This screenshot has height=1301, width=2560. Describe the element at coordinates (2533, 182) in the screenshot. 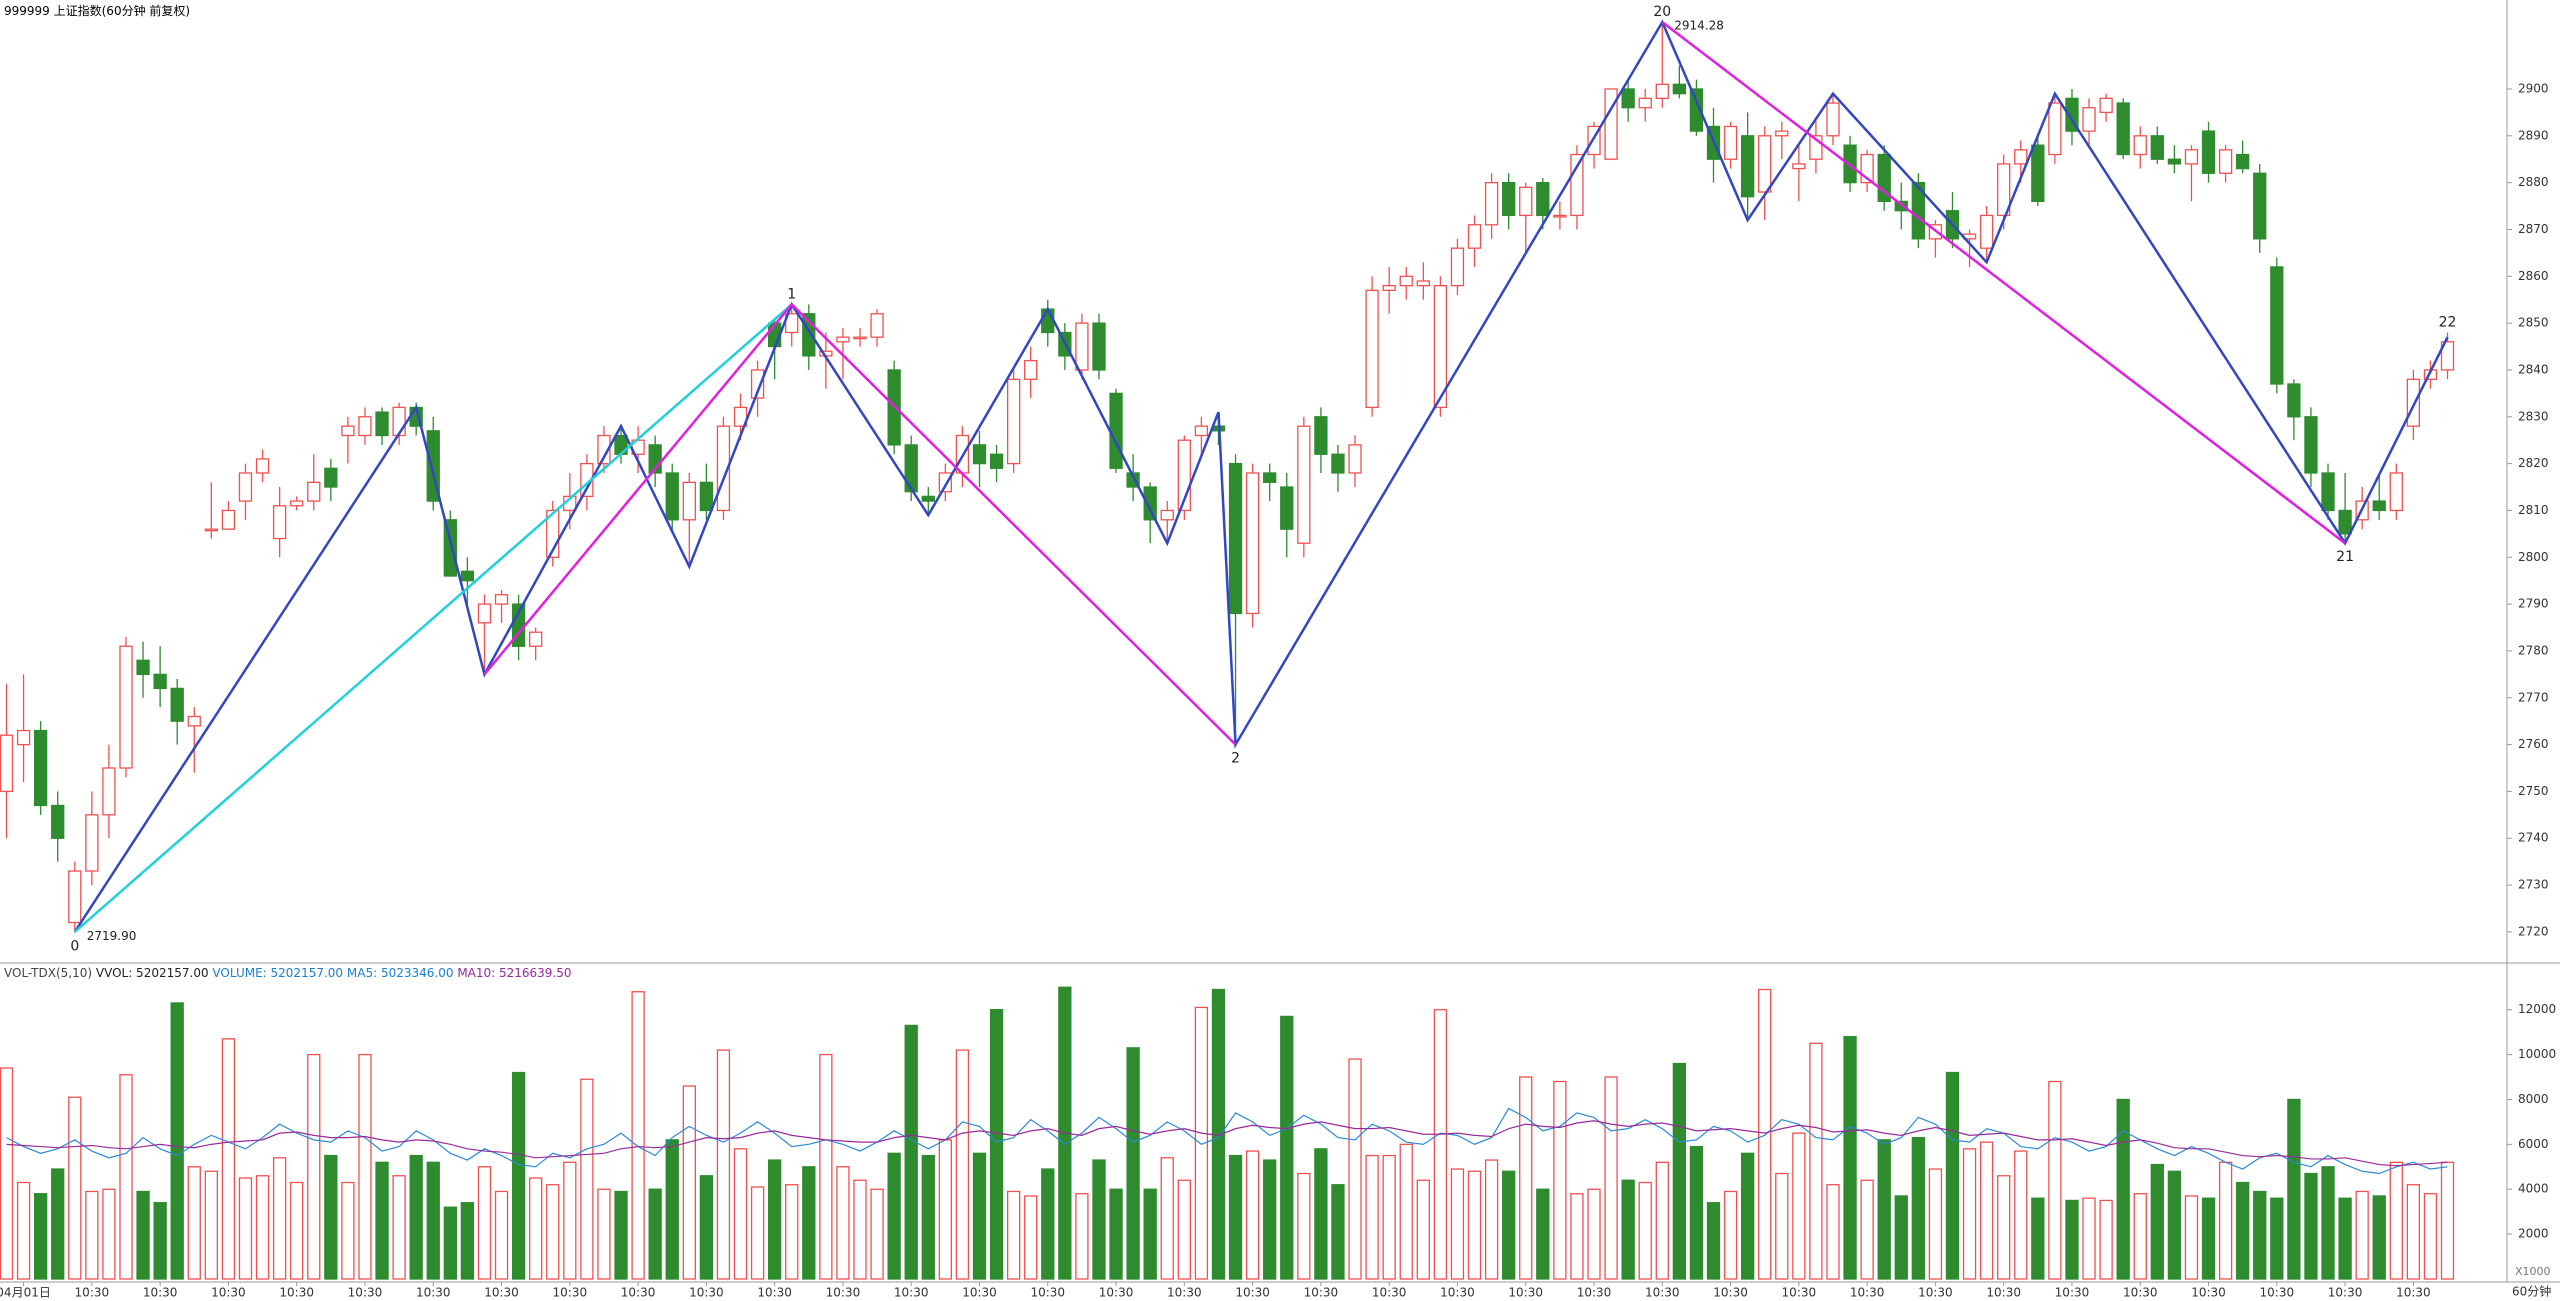

I see `y-tick-label: 2880` at that location.